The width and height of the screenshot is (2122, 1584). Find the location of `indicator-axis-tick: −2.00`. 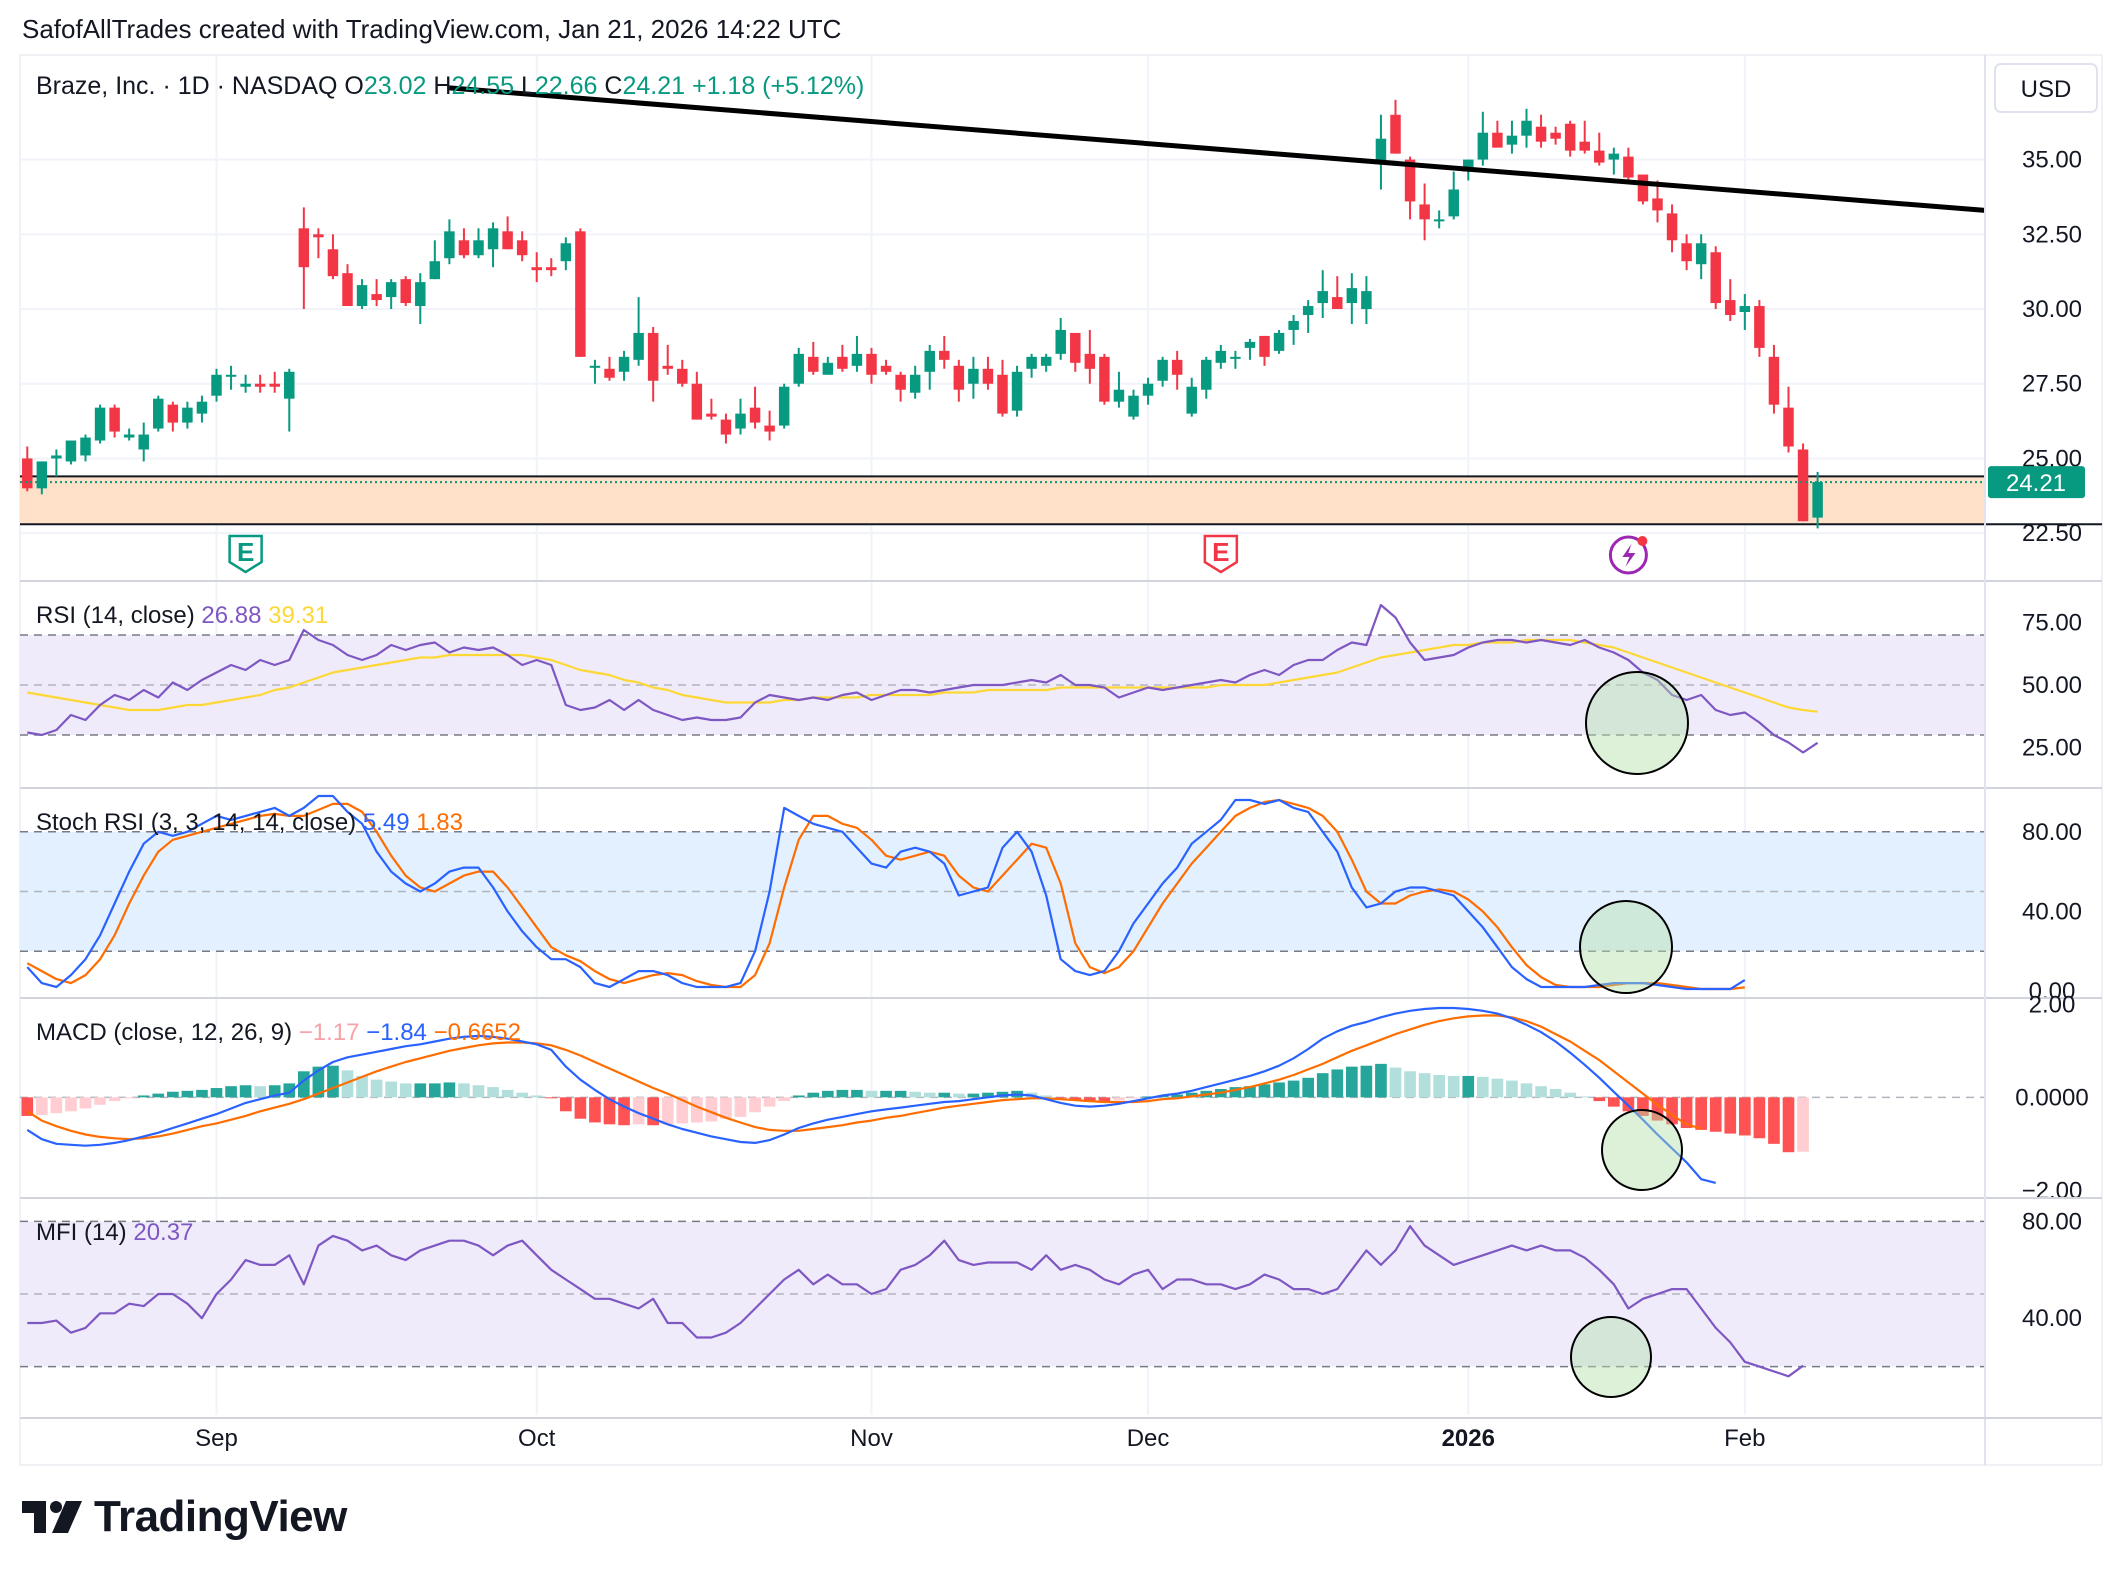

indicator-axis-tick: −2.00 is located at coordinates (2052, 1190).